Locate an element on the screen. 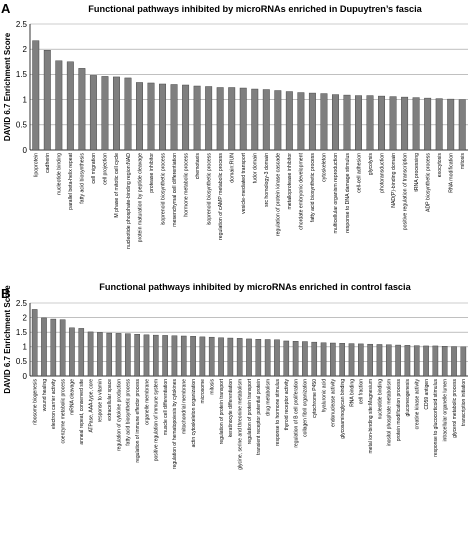 This screenshot has height=544, width=474. panel-letter: B is located at coordinates (5, 293).